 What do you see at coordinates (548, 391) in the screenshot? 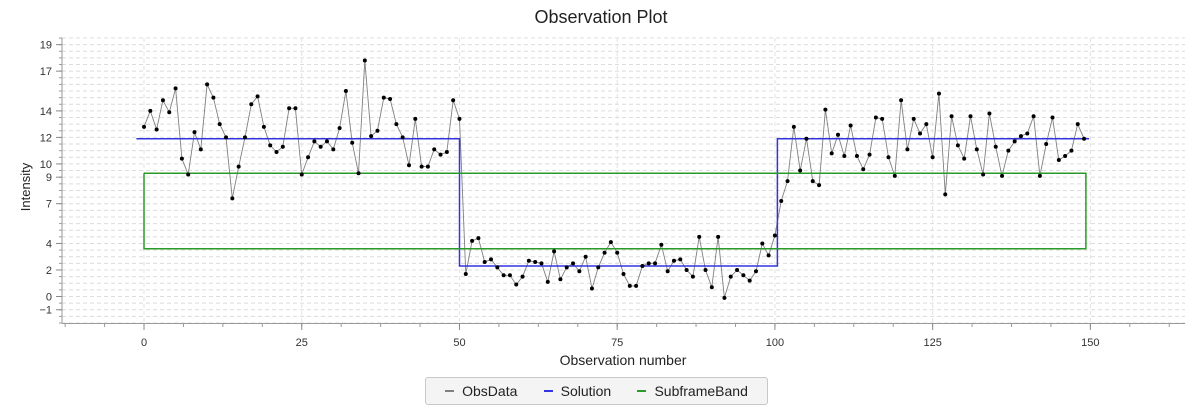
I see `legend-swatch-solution` at bounding box center [548, 391].